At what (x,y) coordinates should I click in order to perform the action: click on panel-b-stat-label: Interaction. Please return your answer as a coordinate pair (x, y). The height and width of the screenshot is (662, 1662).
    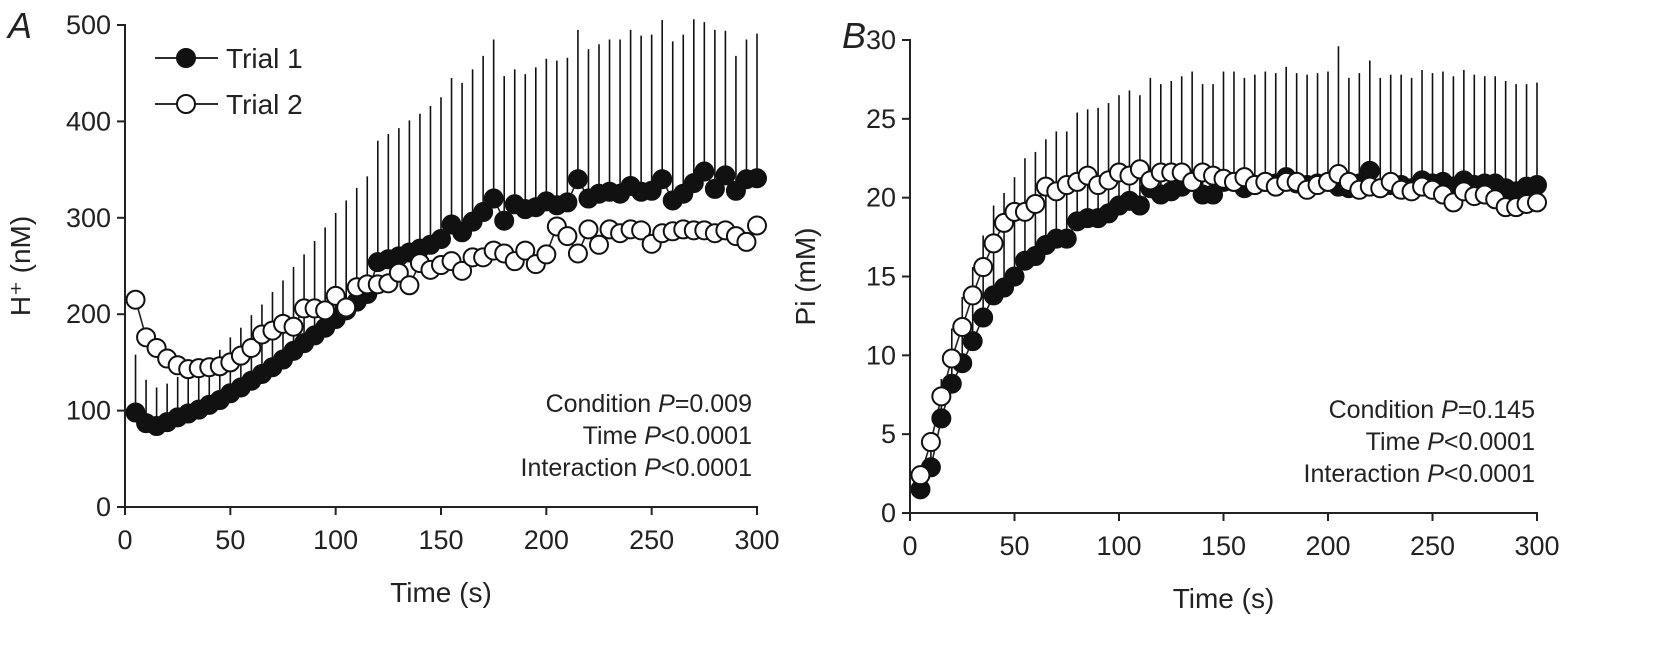
    Looking at the image, I should click on (1366, 474).